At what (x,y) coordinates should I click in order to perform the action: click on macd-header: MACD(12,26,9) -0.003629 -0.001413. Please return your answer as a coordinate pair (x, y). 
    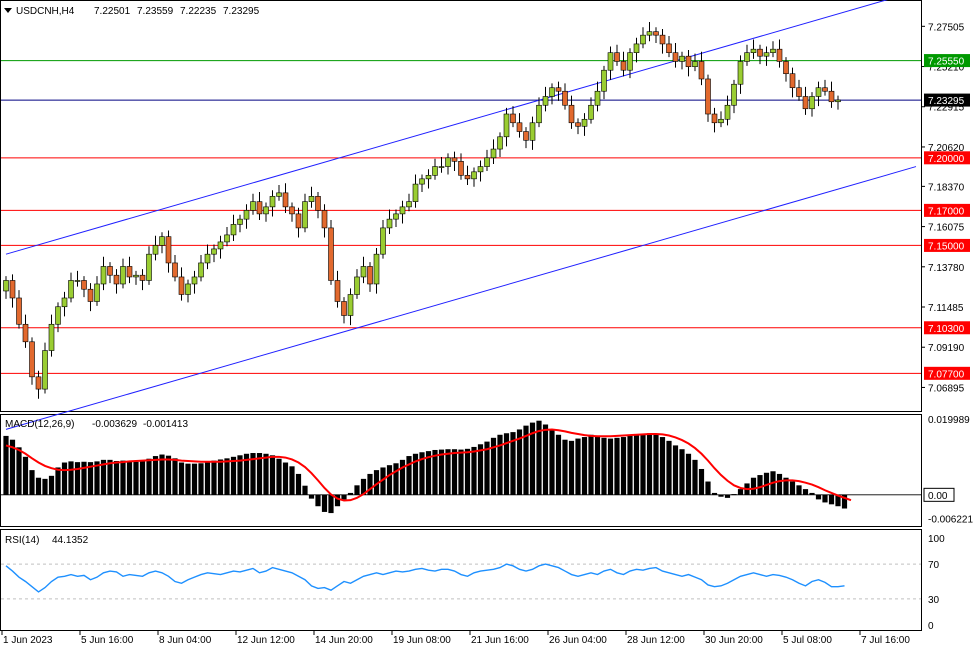
    Looking at the image, I should click on (96, 424).